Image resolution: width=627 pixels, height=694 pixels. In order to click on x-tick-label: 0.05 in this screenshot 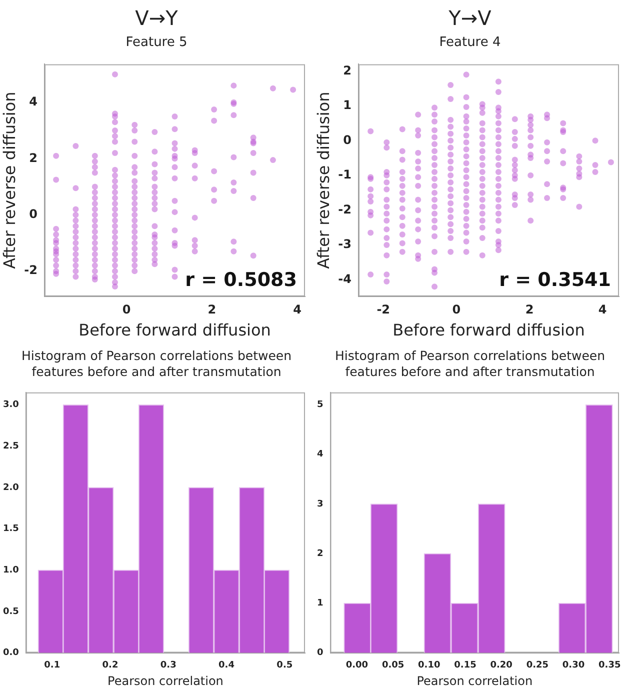, I will do `click(392, 665)`.